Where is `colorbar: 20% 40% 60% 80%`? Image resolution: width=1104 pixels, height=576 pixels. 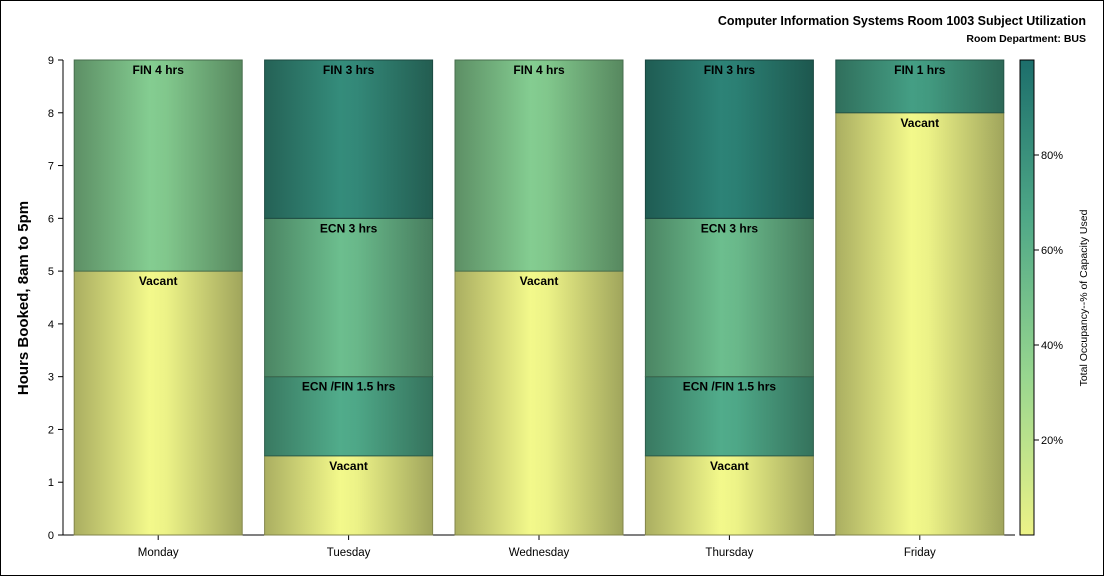
colorbar: 20% 40% 60% 80% is located at coordinates (1041, 297).